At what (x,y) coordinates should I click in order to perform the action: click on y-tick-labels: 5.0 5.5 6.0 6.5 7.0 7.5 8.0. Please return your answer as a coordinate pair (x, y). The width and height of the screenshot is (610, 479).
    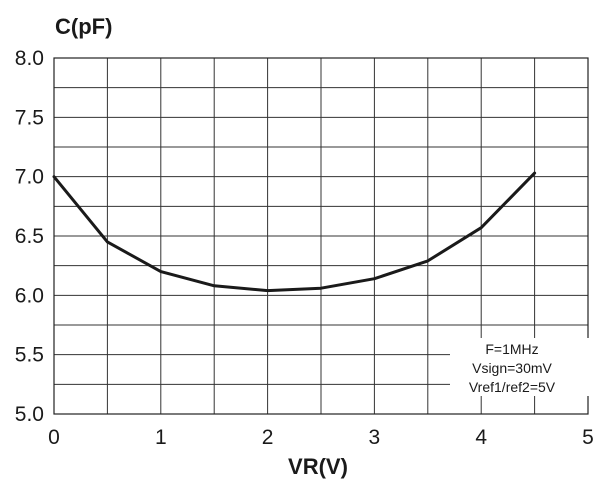
    Looking at the image, I should click on (29, 236).